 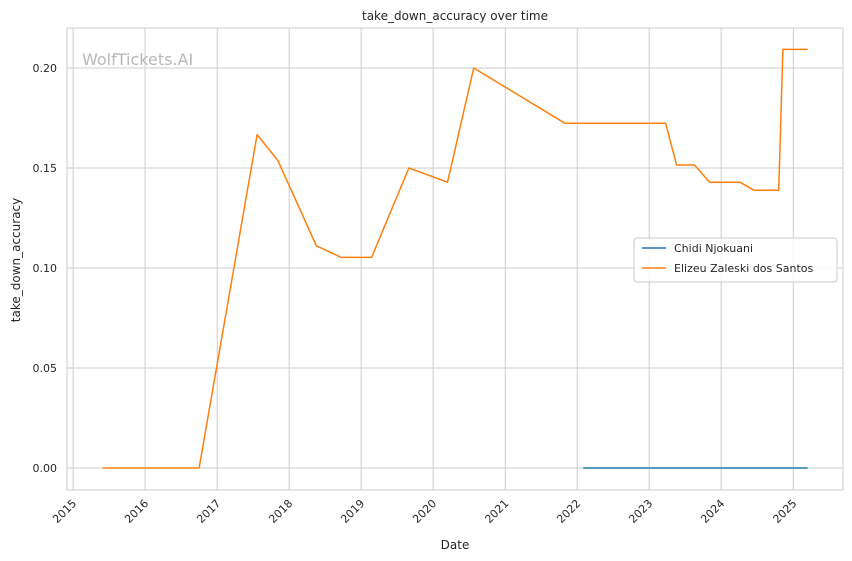 I want to click on legend-entry-label: Chidi Njokuani, so click(x=713, y=248).